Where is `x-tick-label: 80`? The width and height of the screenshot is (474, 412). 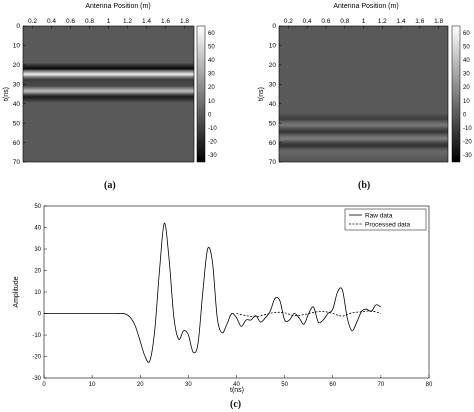
x-tick-label: 80 is located at coordinates (429, 385).